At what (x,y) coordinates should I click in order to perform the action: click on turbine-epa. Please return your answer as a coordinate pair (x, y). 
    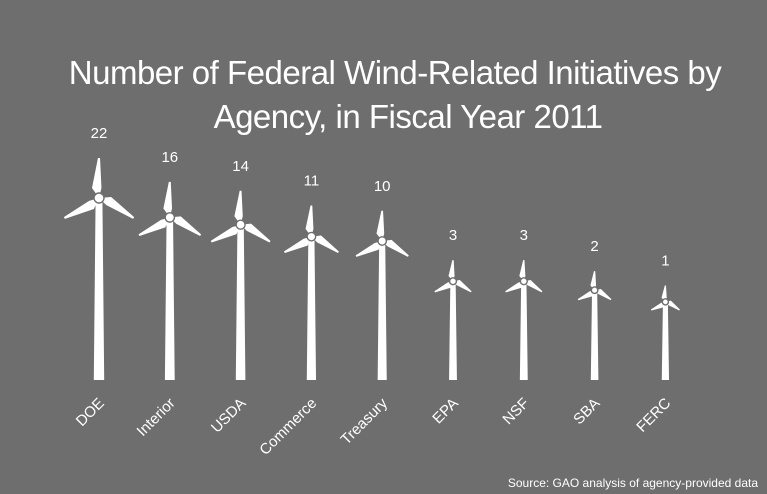
    Looking at the image, I should click on (453, 320).